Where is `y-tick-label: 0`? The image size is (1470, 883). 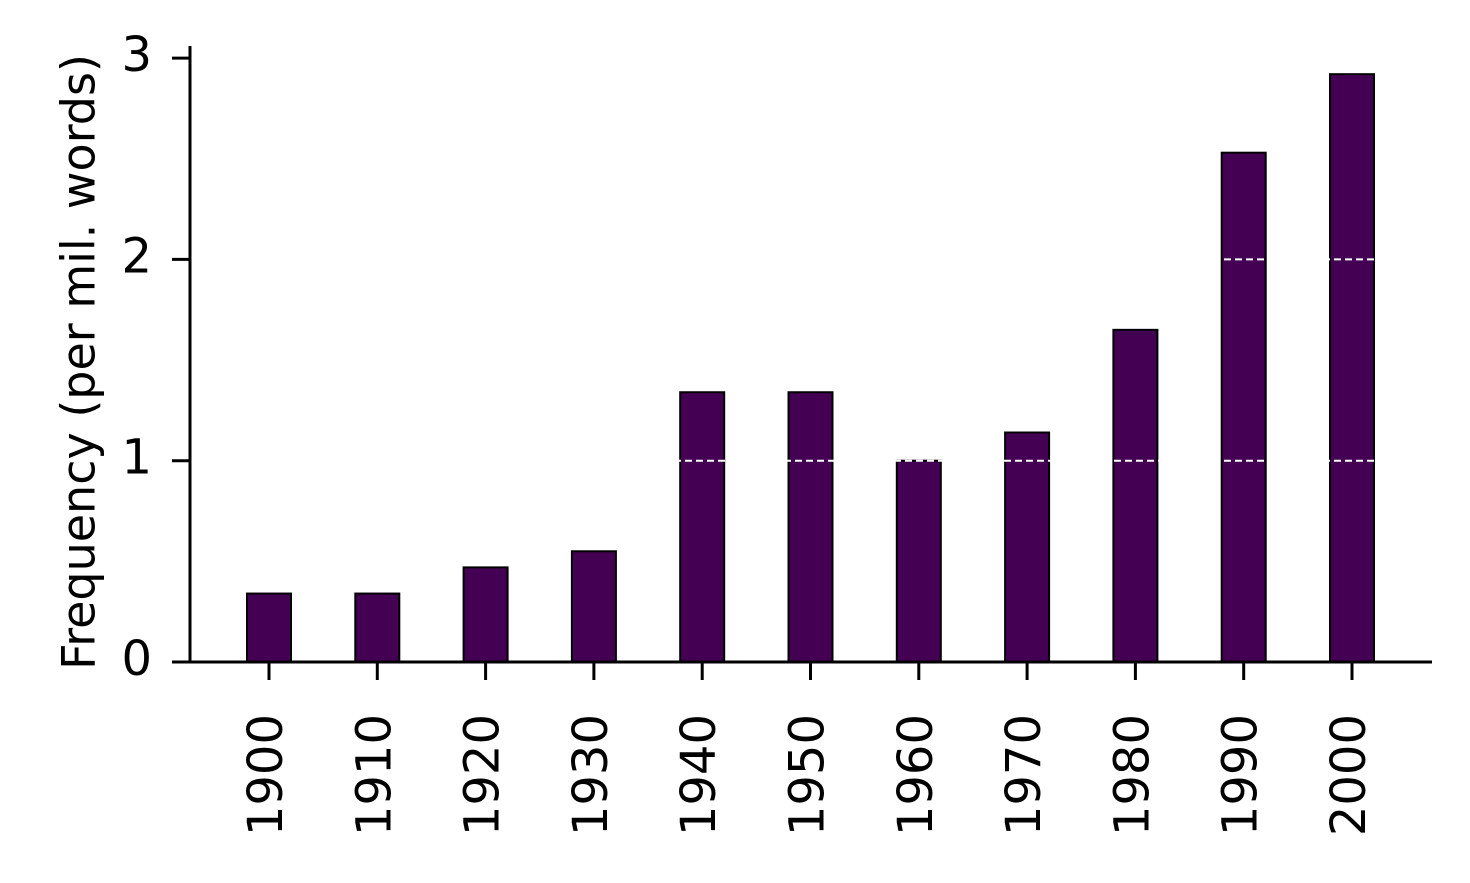
y-tick-label: 0 is located at coordinates (136, 659).